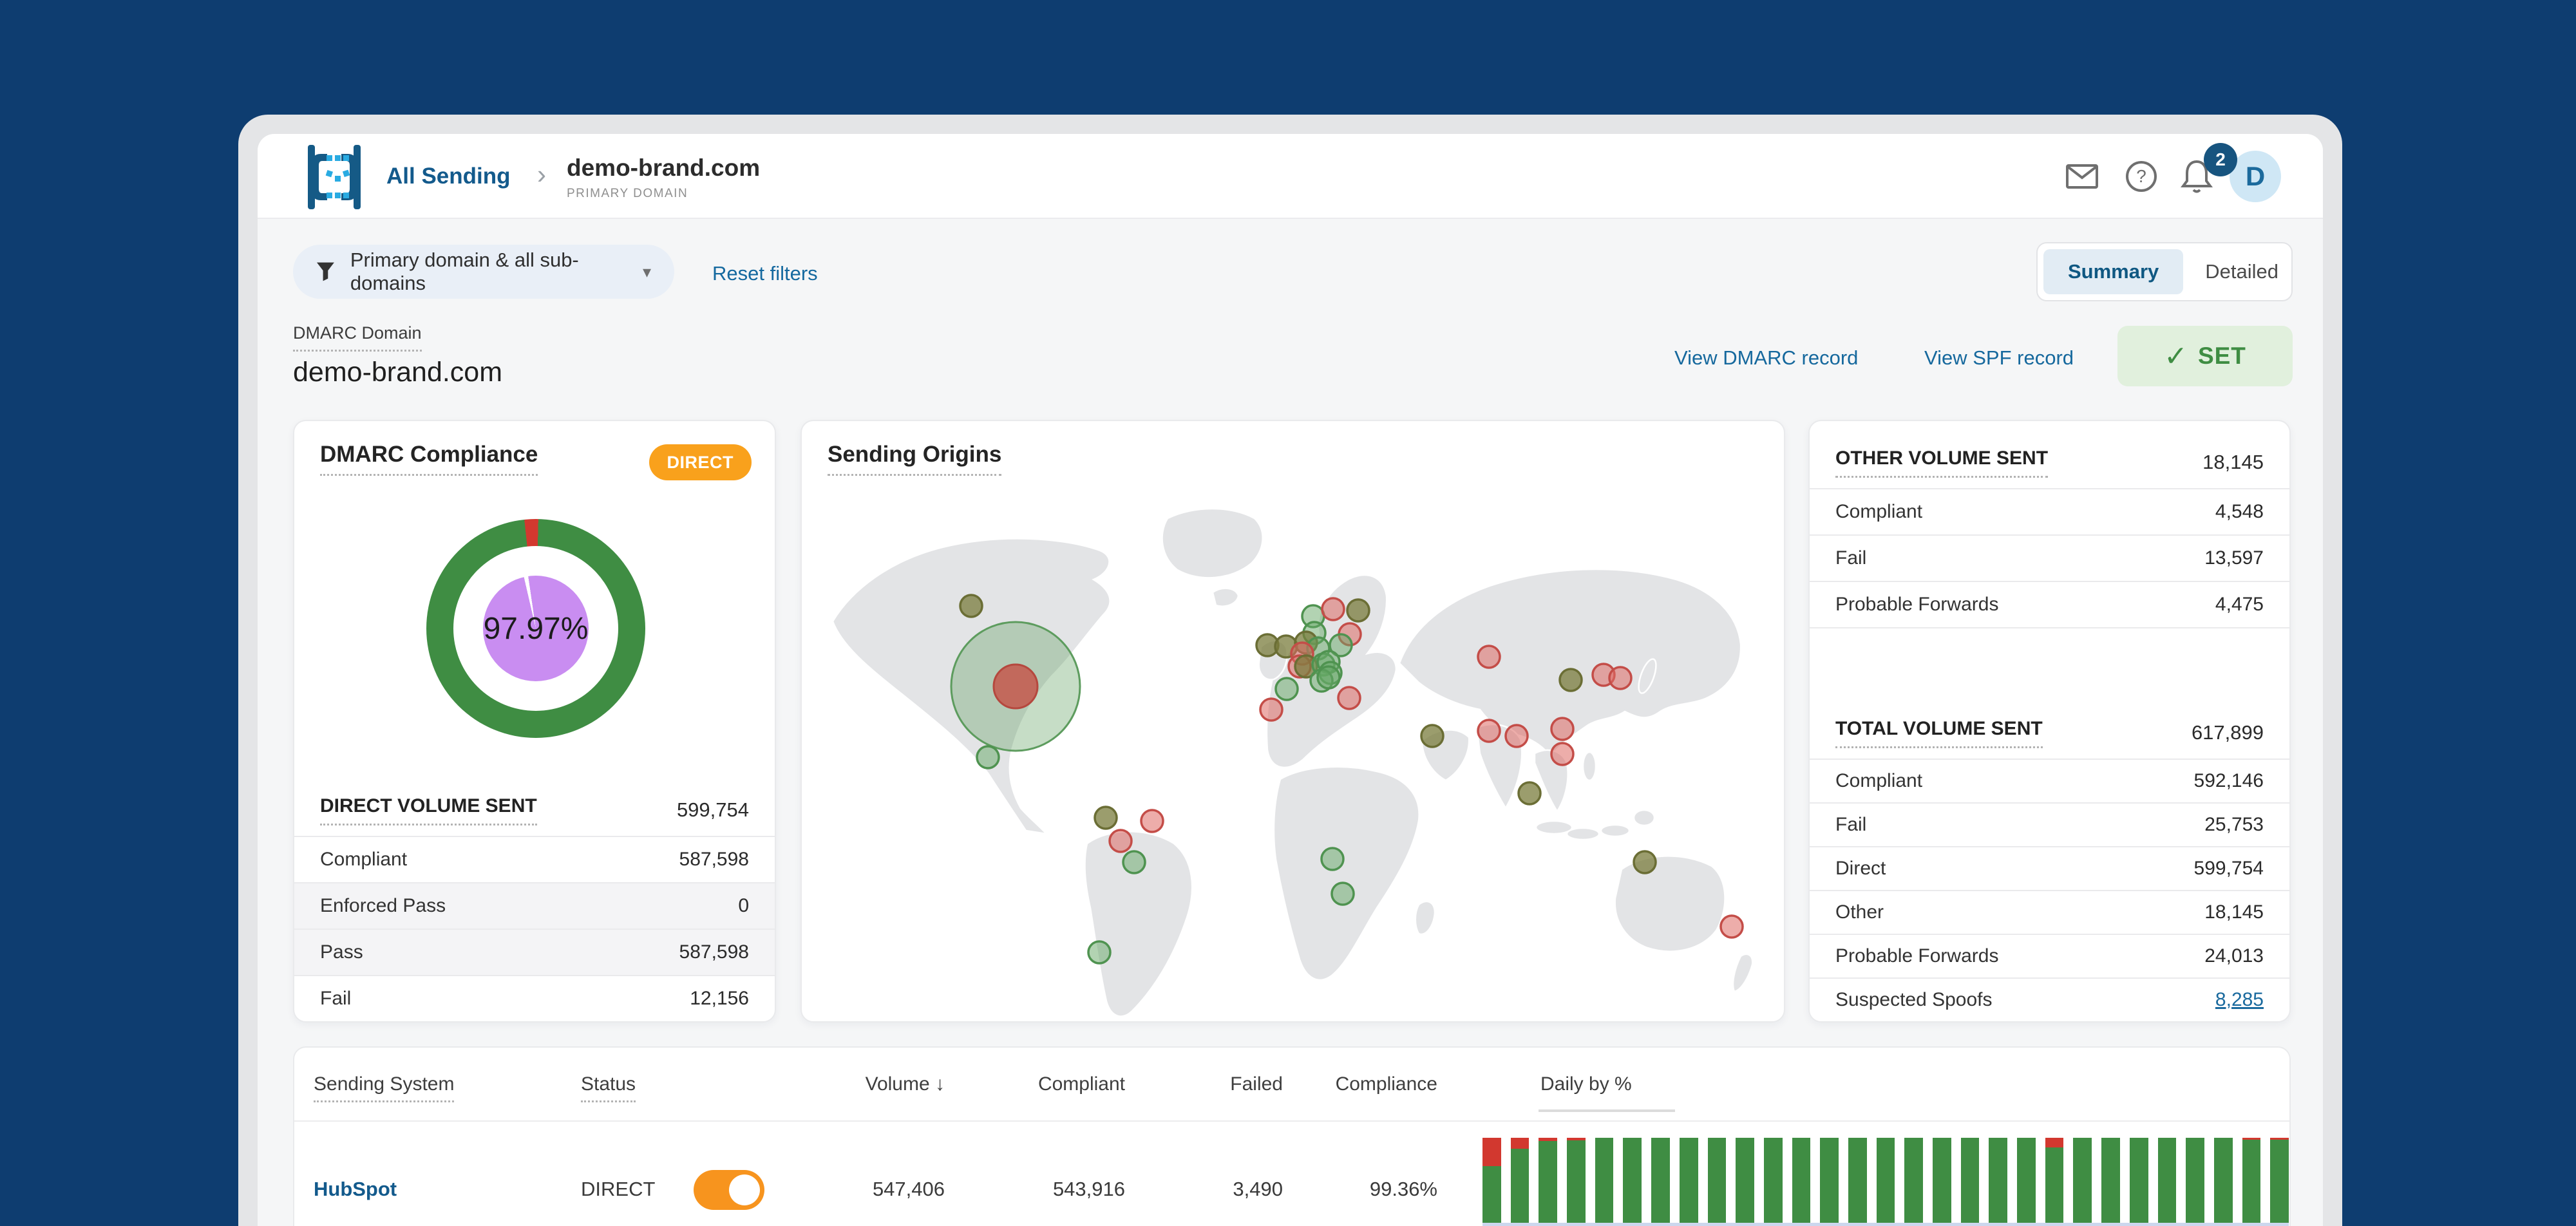 This screenshot has height=1226, width=2576. Describe the element at coordinates (1999, 357) in the screenshot. I see `view-spf-record-link: View SPF record` at that location.